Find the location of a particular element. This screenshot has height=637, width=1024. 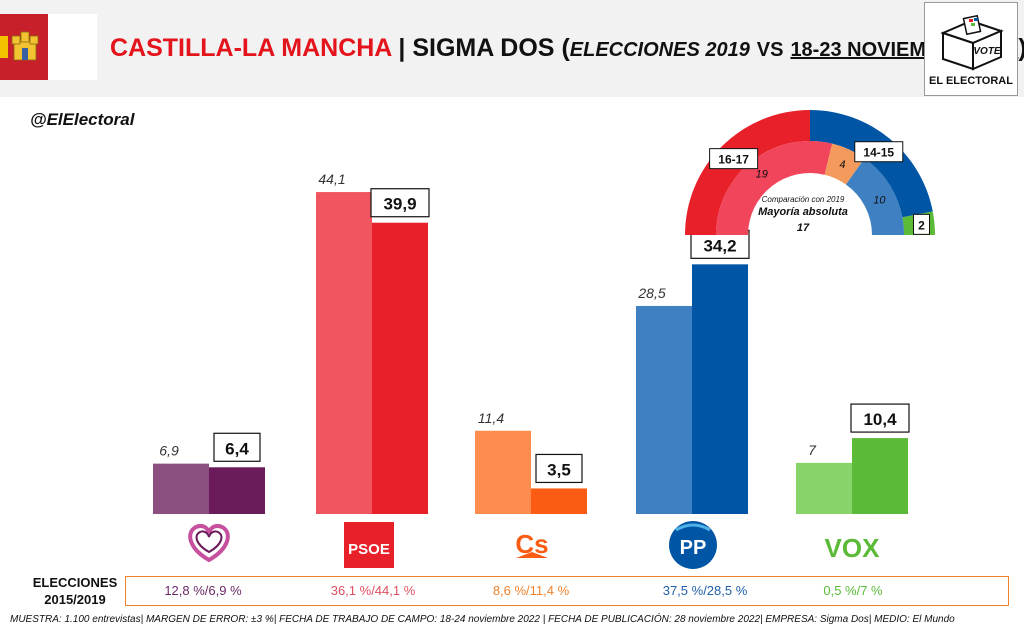

pp-label-2019: 28,5 is located at coordinates (651, 293).